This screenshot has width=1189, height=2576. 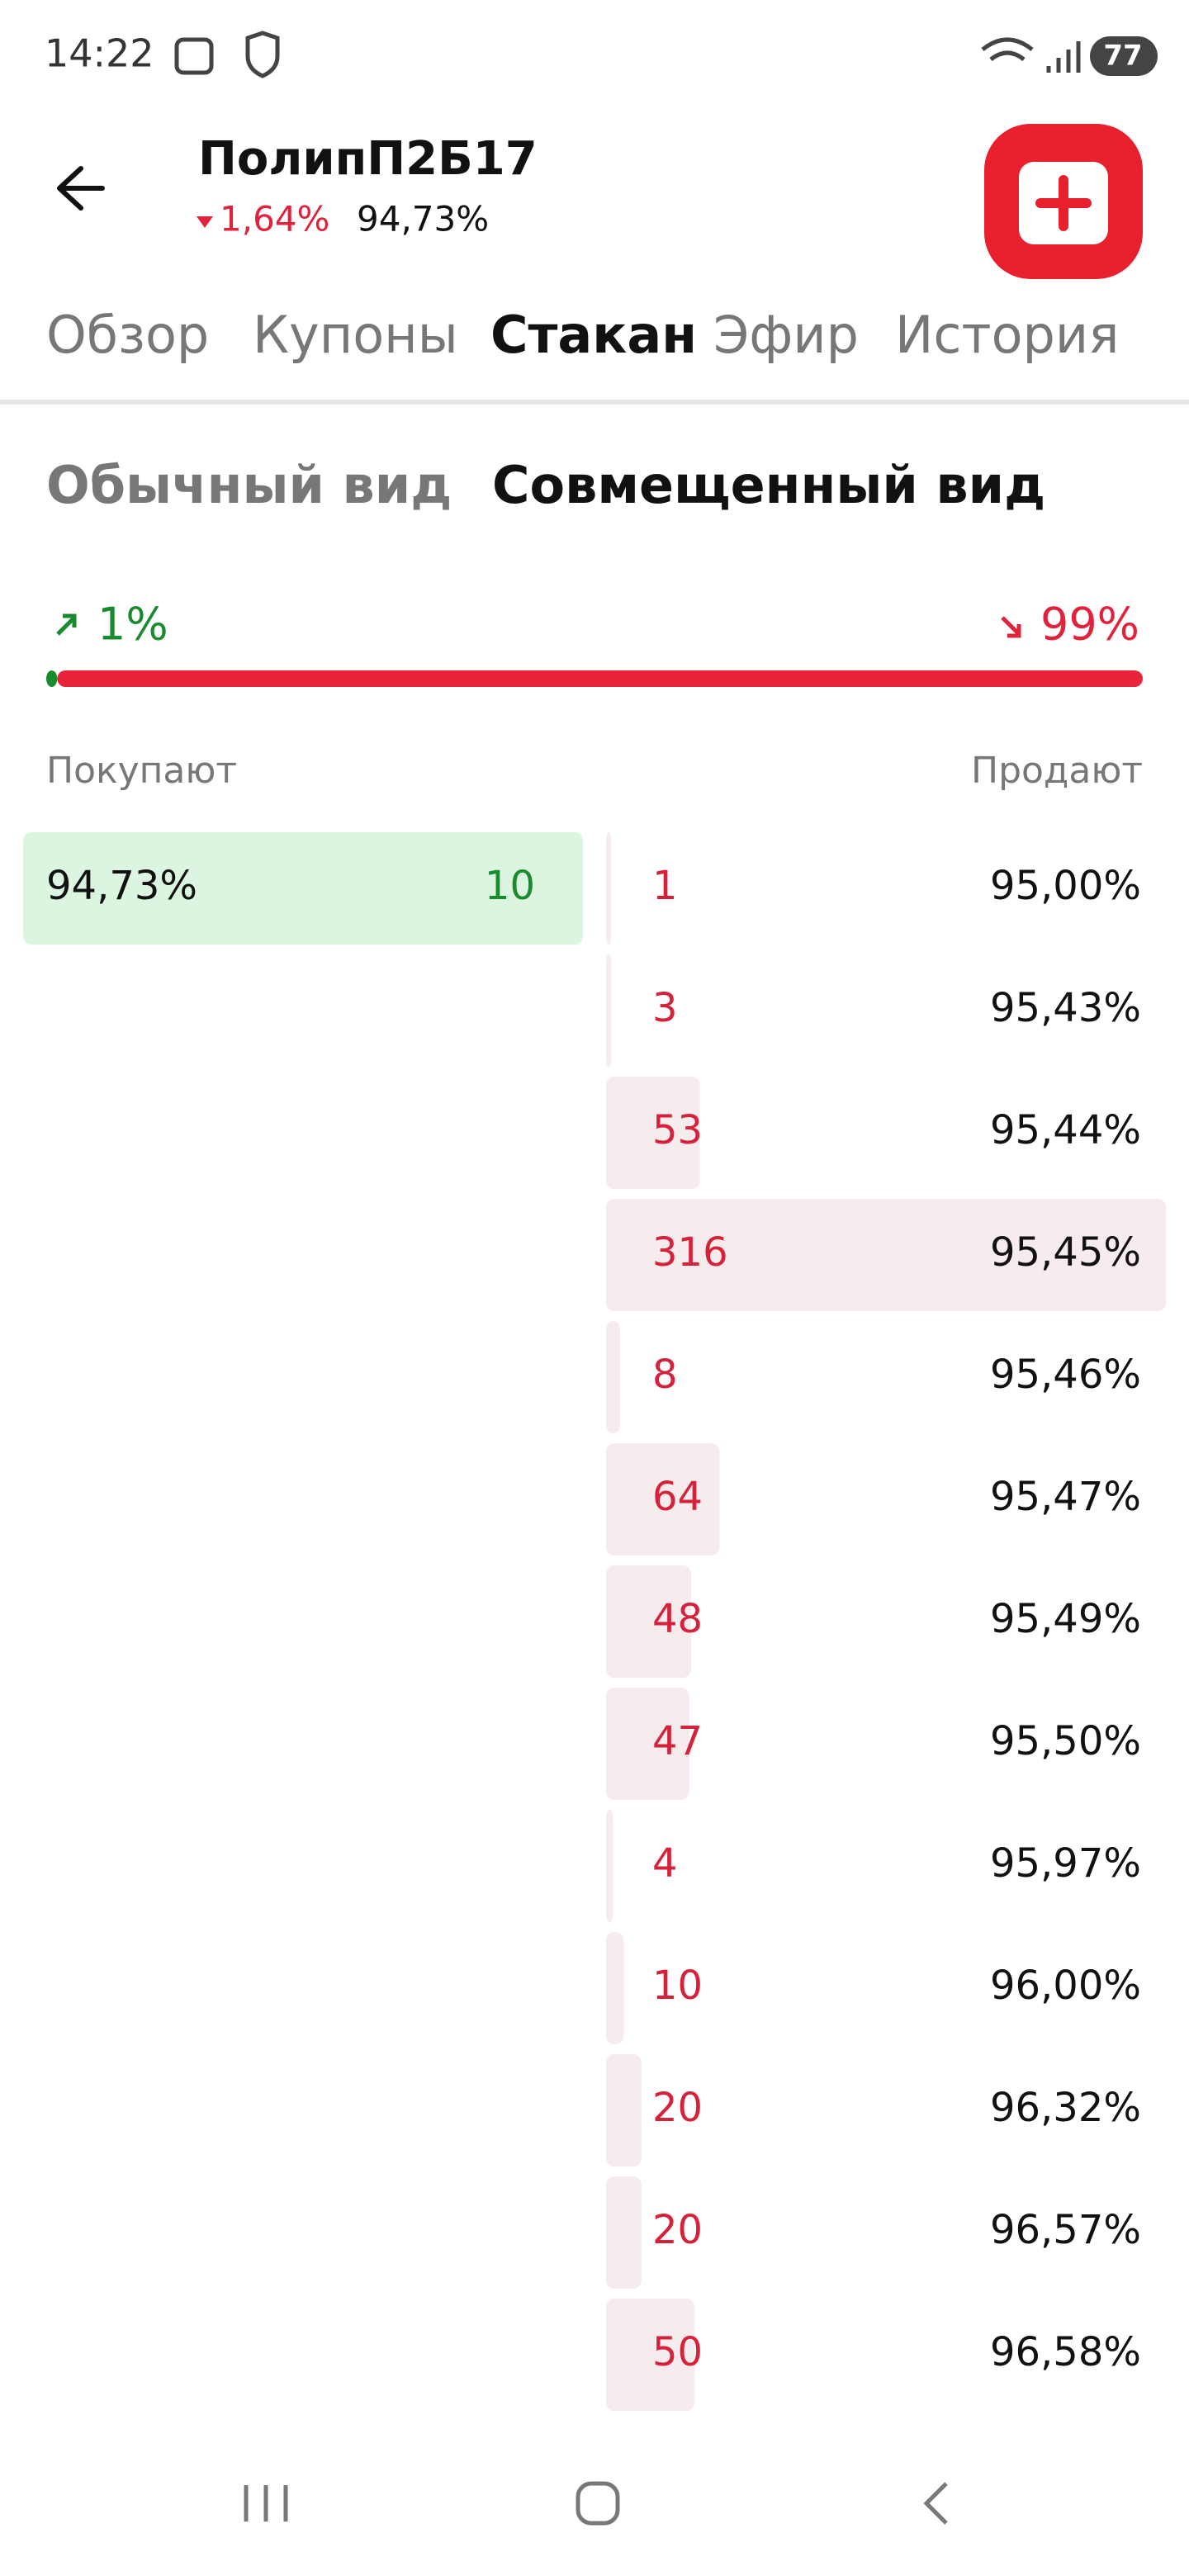 What do you see at coordinates (665, 886) in the screenshot?
I see `ask-quantity: 1` at bounding box center [665, 886].